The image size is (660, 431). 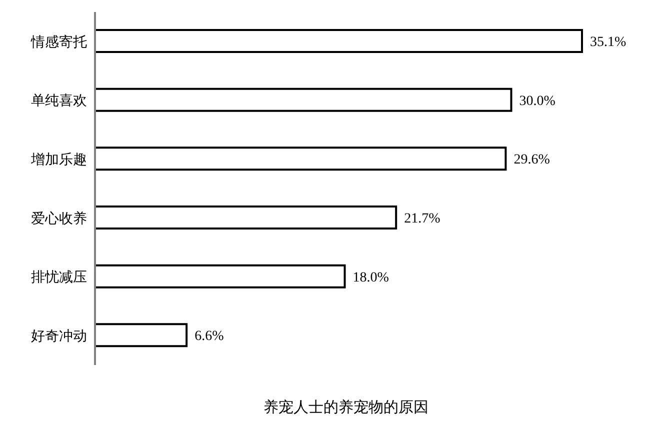 What do you see at coordinates (59, 101) in the screenshot?
I see `y-tick-label: 单纯喜欢` at bounding box center [59, 101].